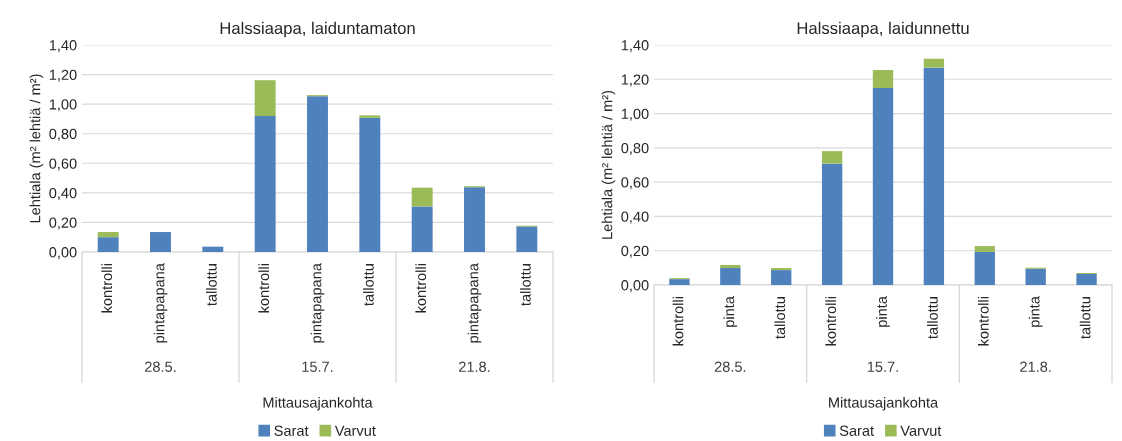 This screenshot has width=1122, height=441. I want to click on chart-title: Halssiaapa, laidunnettu, so click(883, 29).